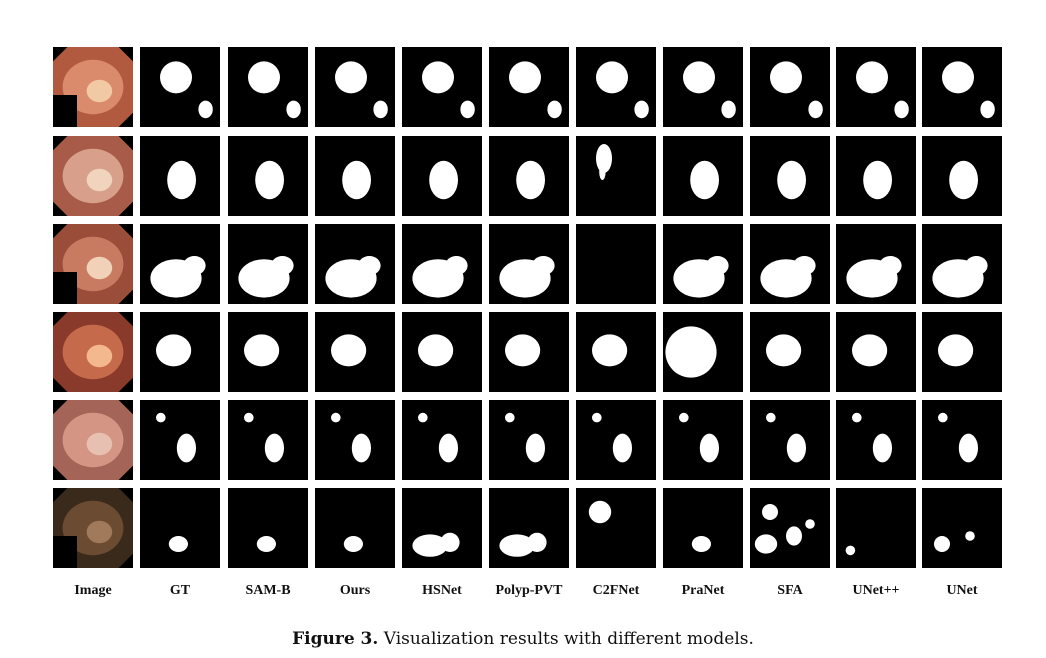  Describe the element at coordinates (335, 639) in the screenshot. I see `caption-label: Figure 3.` at that location.